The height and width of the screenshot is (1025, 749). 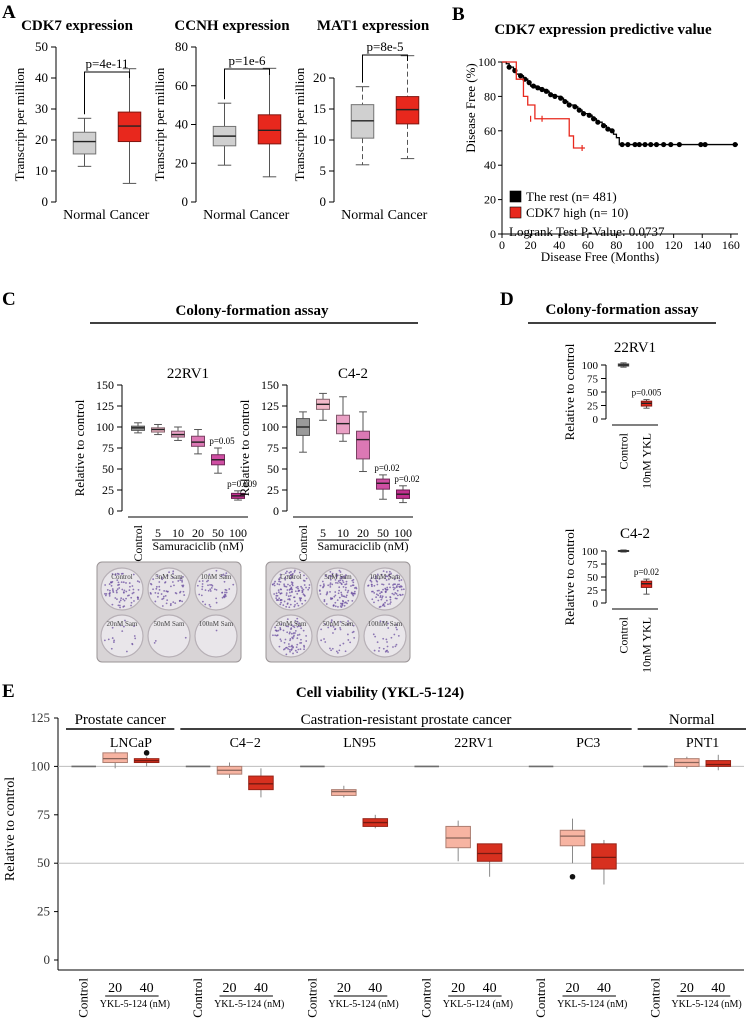 I want to click on group-22rv1, so click(x=458, y=821).